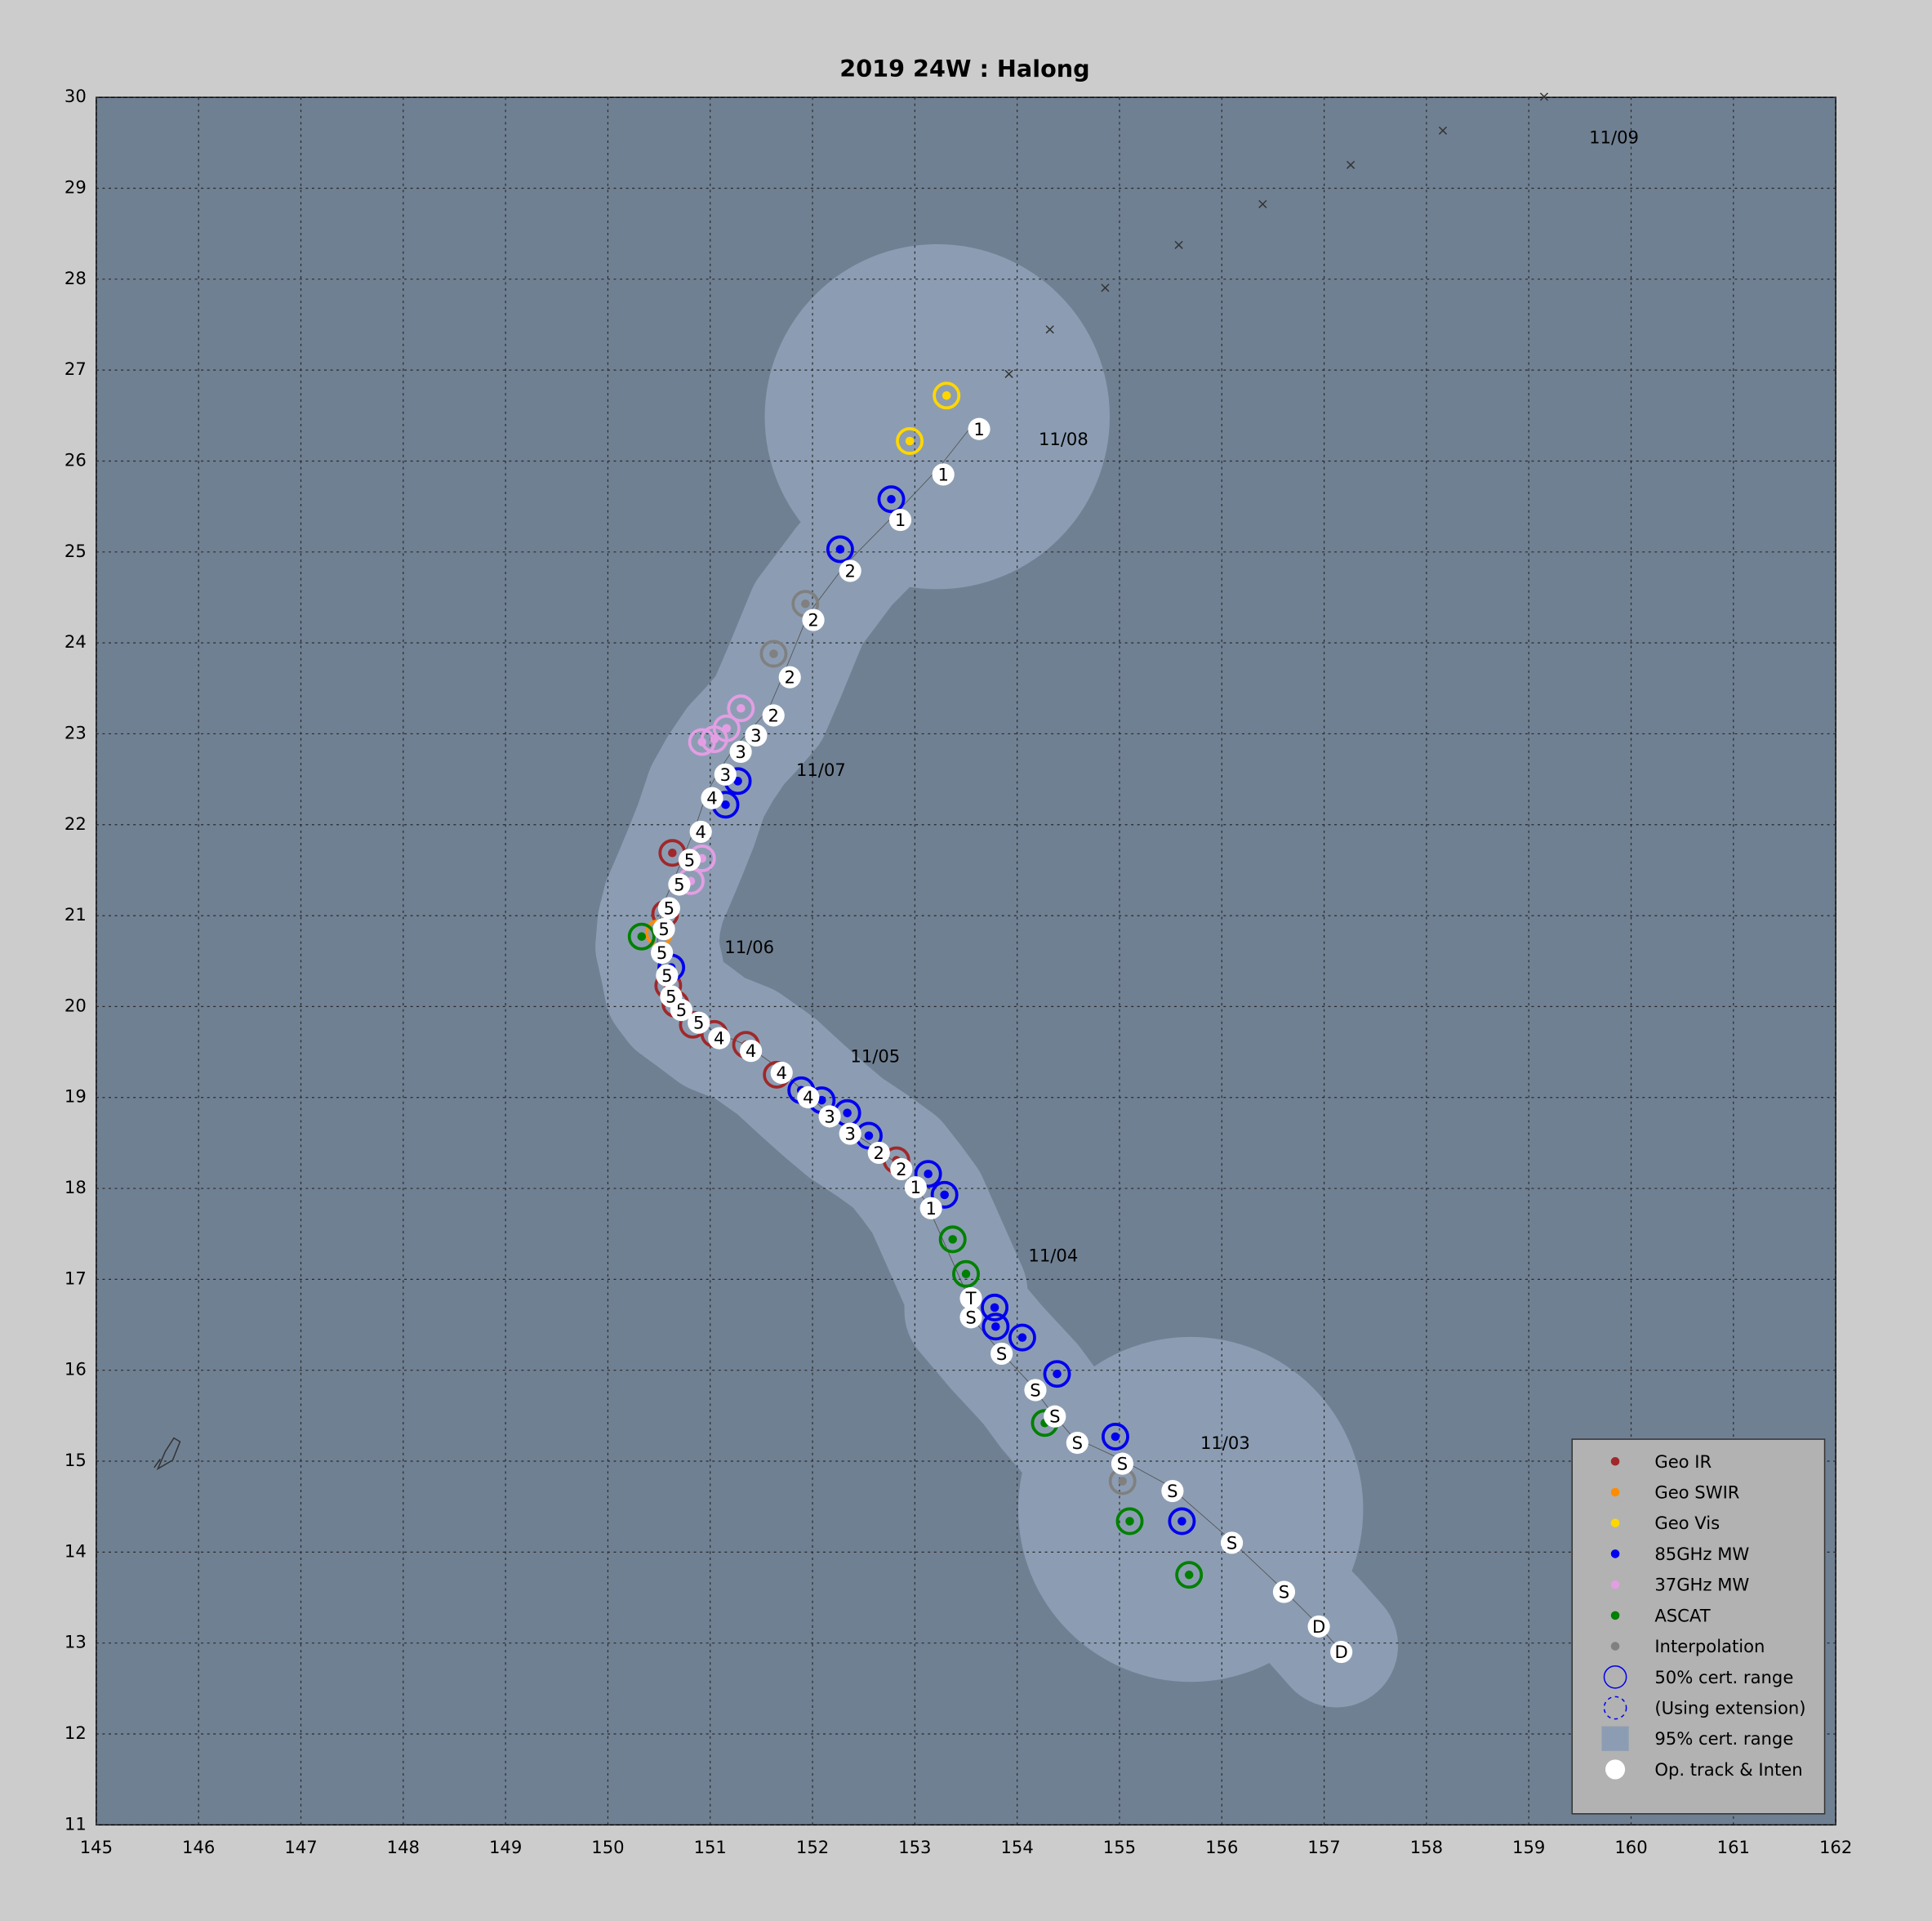 This screenshot has width=1932, height=1921. Describe the element at coordinates (76, 732) in the screenshot. I see `y-tick-label: 23` at that location.